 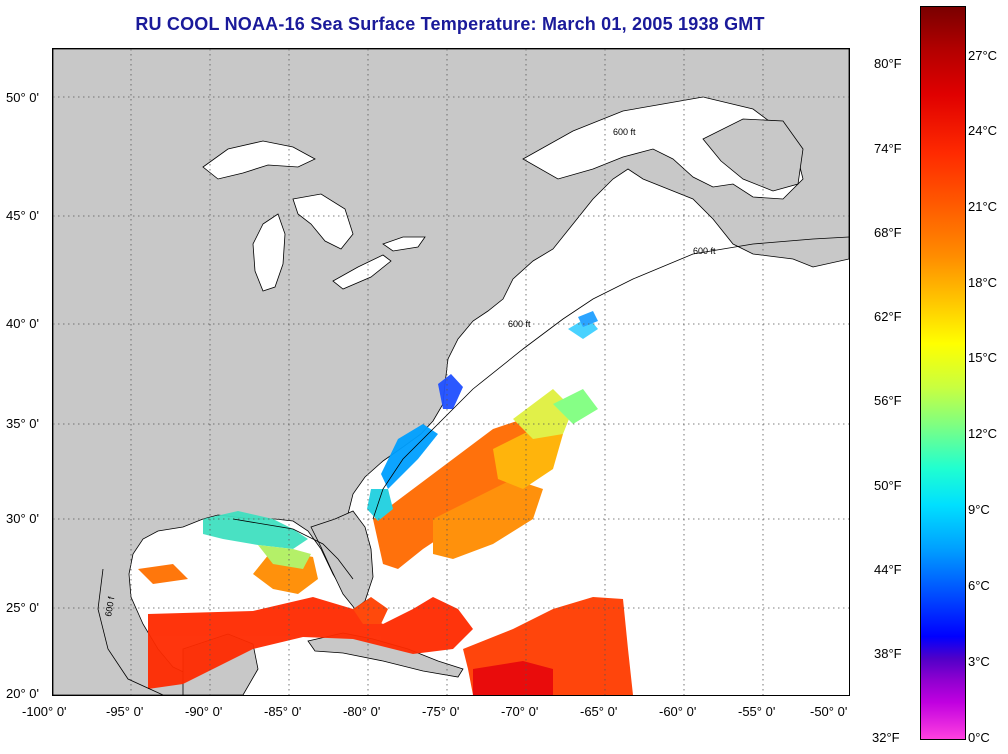 What do you see at coordinates (983, 282) in the screenshot?
I see `colorbar-c-18: 18°C` at bounding box center [983, 282].